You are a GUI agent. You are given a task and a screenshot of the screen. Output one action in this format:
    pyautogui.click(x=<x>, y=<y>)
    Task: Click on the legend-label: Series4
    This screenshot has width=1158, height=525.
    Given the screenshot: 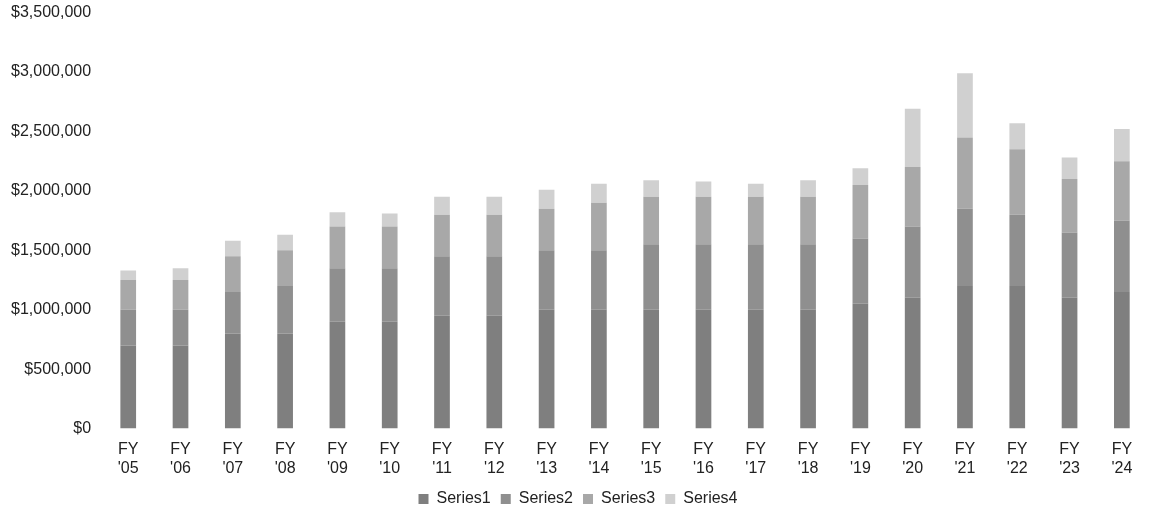 What is the action you would take?
    pyautogui.click(x=710, y=498)
    